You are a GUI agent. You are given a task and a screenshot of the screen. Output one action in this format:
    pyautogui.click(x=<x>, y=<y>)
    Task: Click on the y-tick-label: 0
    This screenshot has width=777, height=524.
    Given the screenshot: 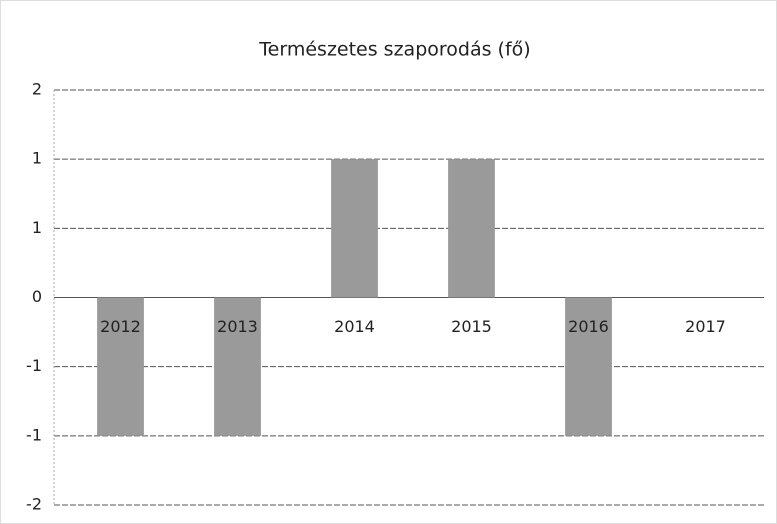 What is the action you would take?
    pyautogui.click(x=37, y=296)
    